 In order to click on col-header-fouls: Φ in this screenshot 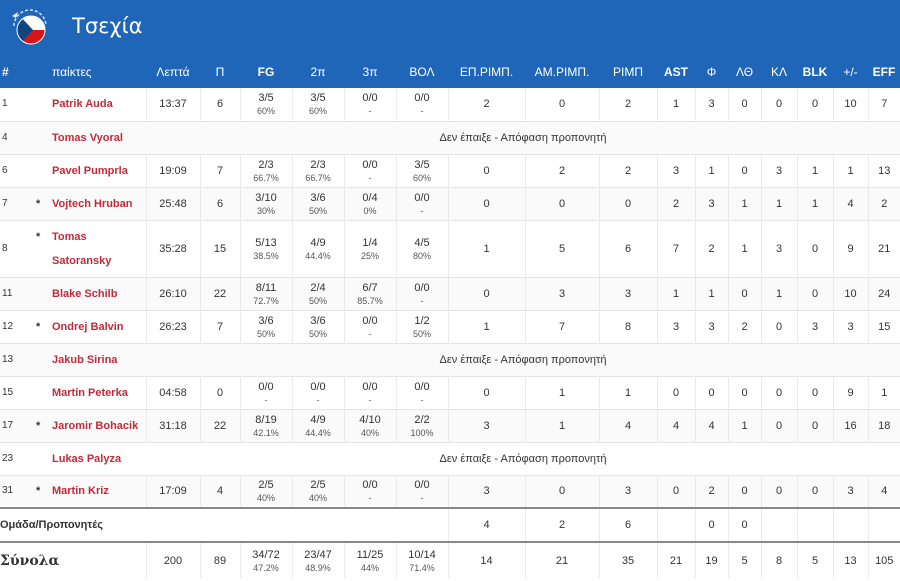, I will do `click(711, 72)`.